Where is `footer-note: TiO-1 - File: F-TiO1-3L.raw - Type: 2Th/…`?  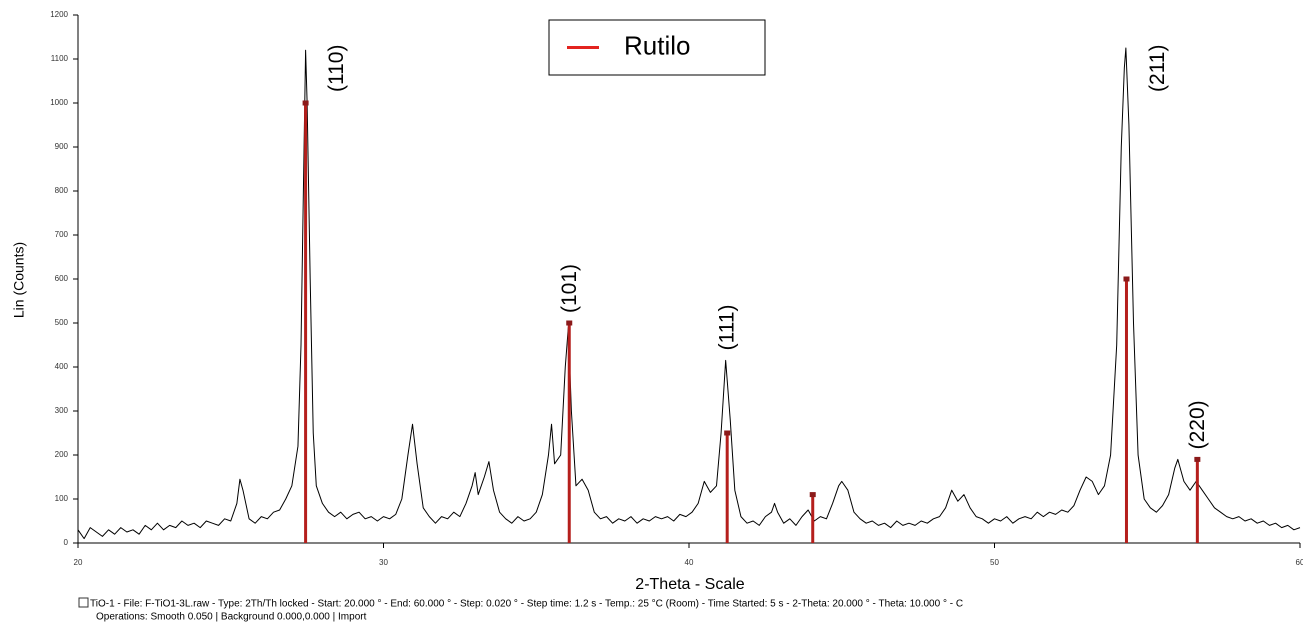 footer-note: TiO-1 - File: F-TiO1-3L.raw - Type: 2Th/… is located at coordinates (526, 604).